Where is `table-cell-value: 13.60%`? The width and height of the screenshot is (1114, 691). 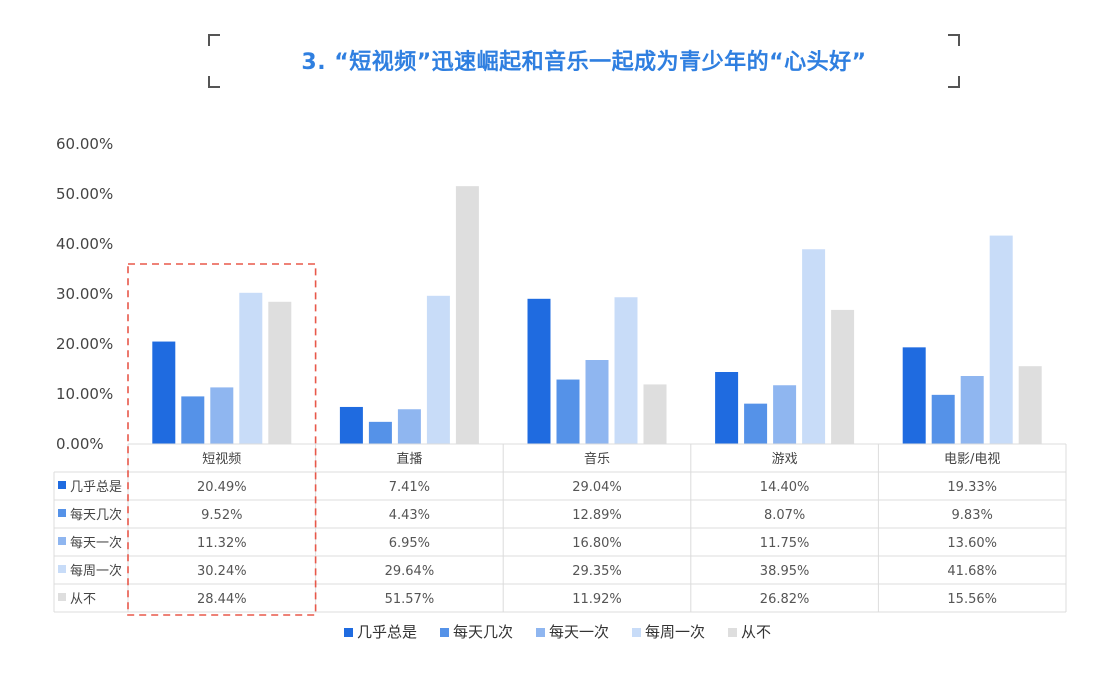
table-cell-value: 13.60% is located at coordinates (972, 543).